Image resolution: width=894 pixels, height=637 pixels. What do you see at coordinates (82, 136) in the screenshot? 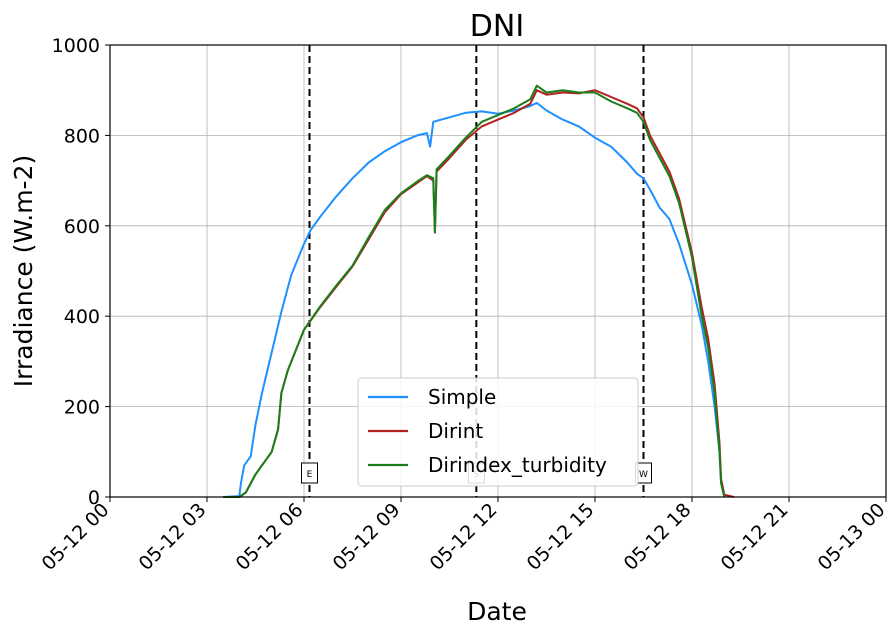
I see `y-tick-label: 800` at bounding box center [82, 136].